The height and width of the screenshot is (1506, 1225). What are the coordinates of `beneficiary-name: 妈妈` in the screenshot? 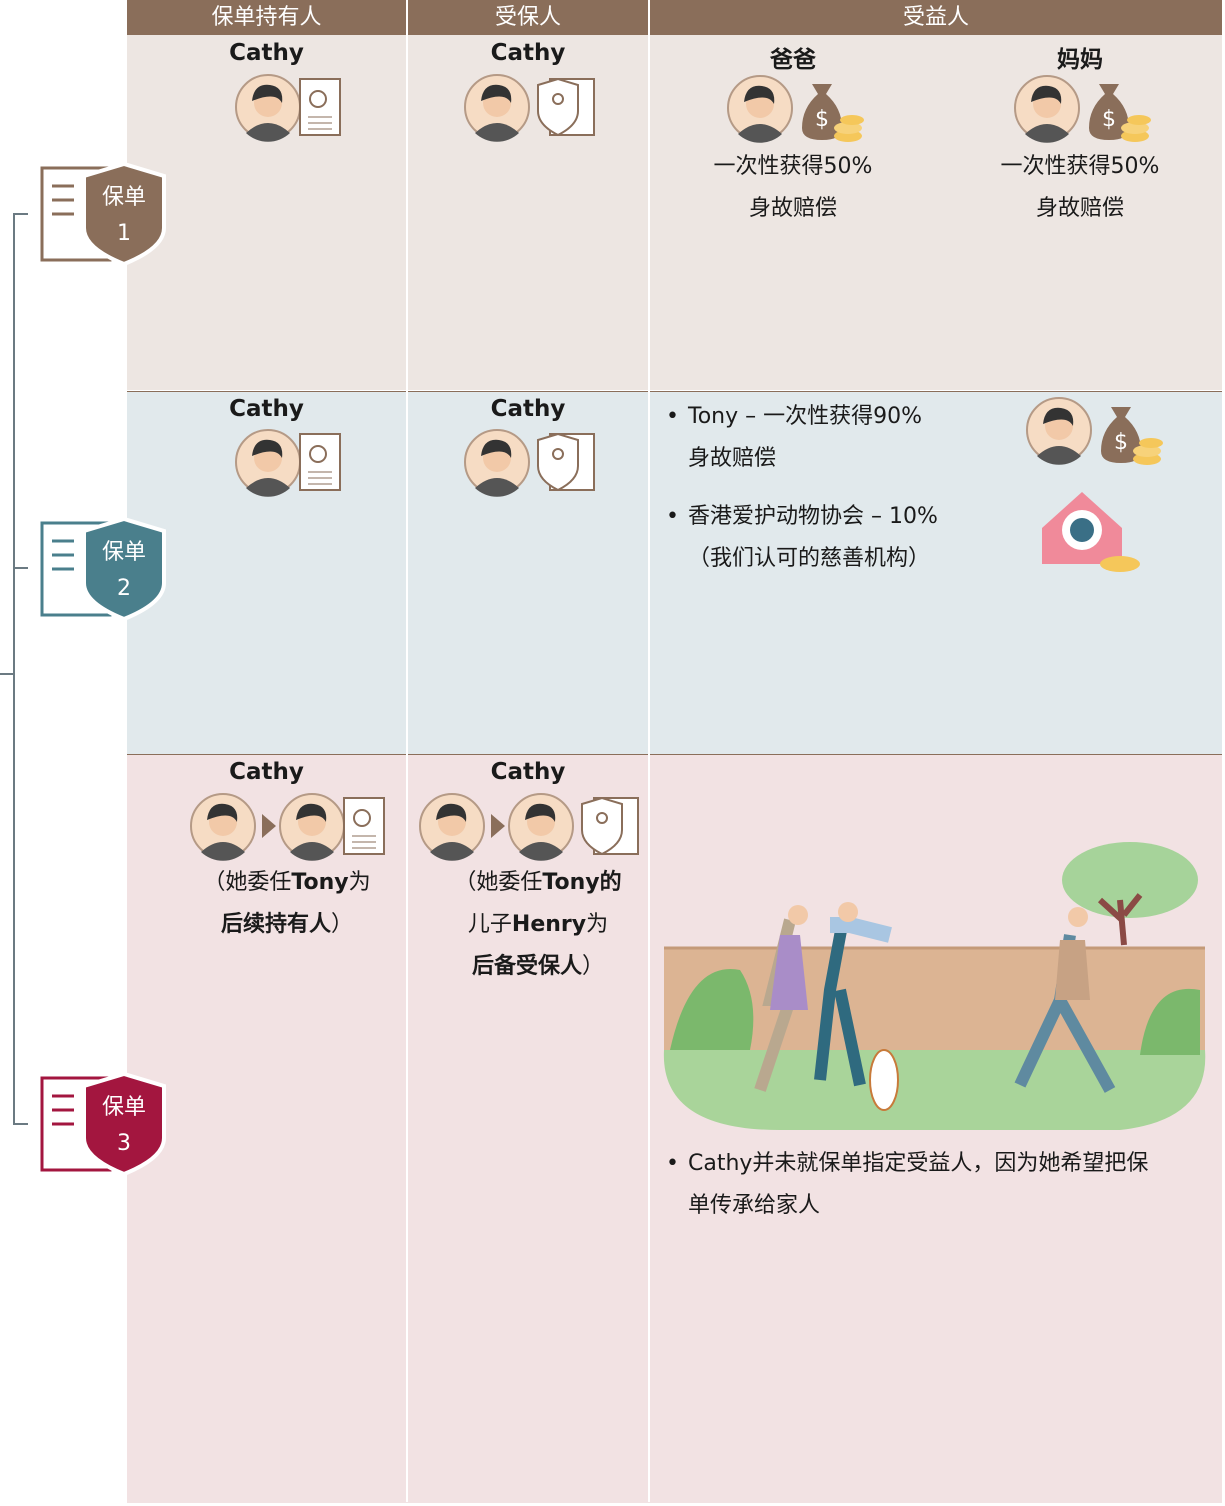 It's located at (1080, 60).